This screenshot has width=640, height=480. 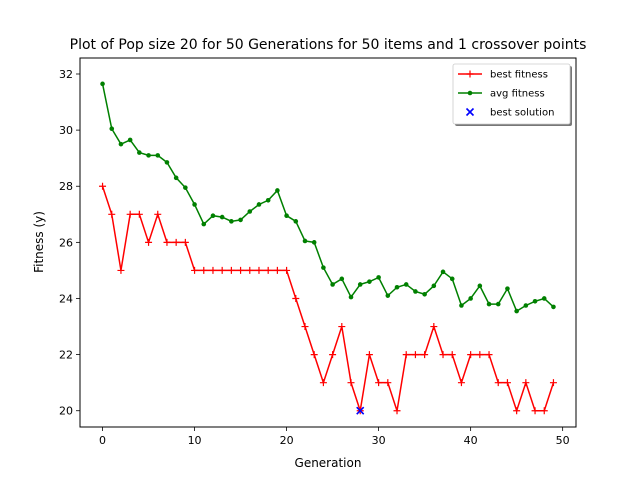 What do you see at coordinates (66, 74) in the screenshot?
I see `y-tick-label: 32` at bounding box center [66, 74].